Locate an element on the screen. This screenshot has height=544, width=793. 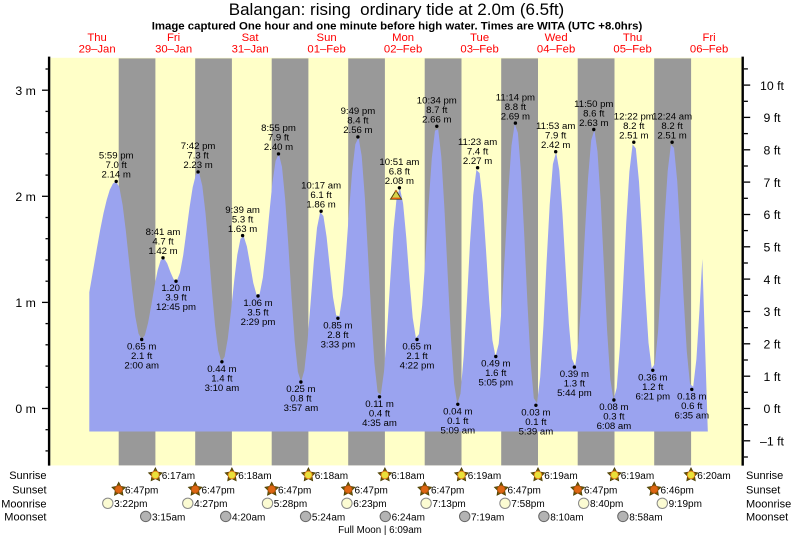
svg-text: 04–Feb is located at coordinates (556, 50).